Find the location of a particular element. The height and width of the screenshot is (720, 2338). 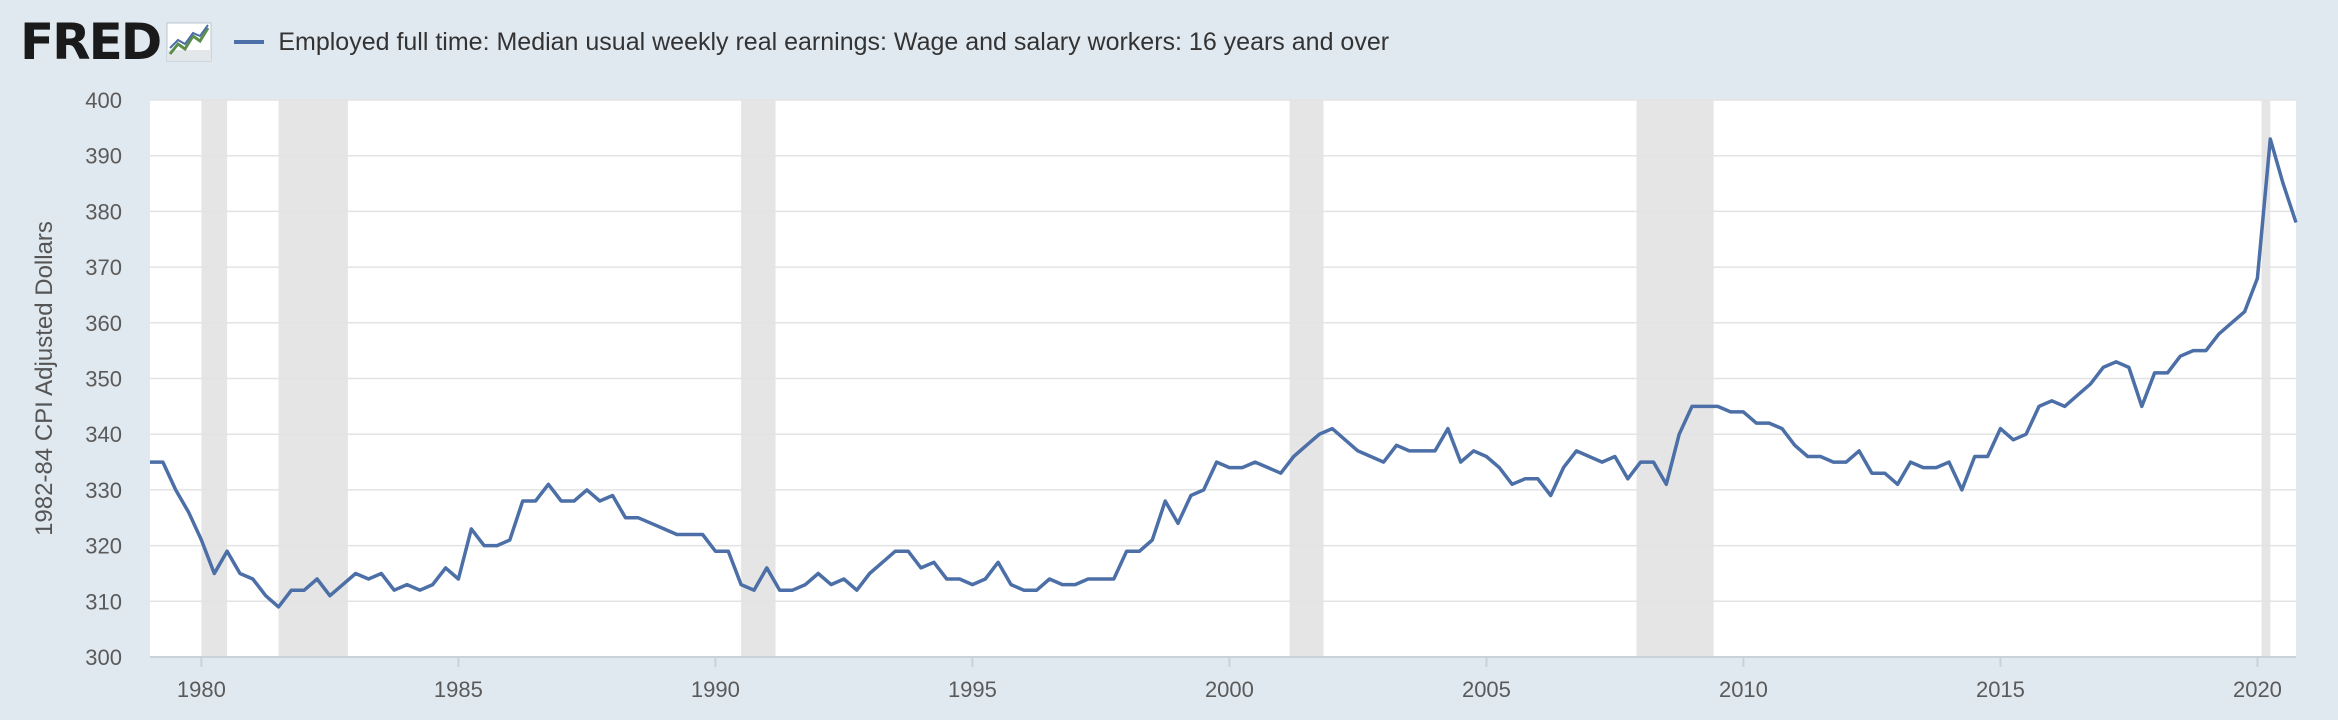

x-tick-label-1995: 1995 is located at coordinates (972, 689).